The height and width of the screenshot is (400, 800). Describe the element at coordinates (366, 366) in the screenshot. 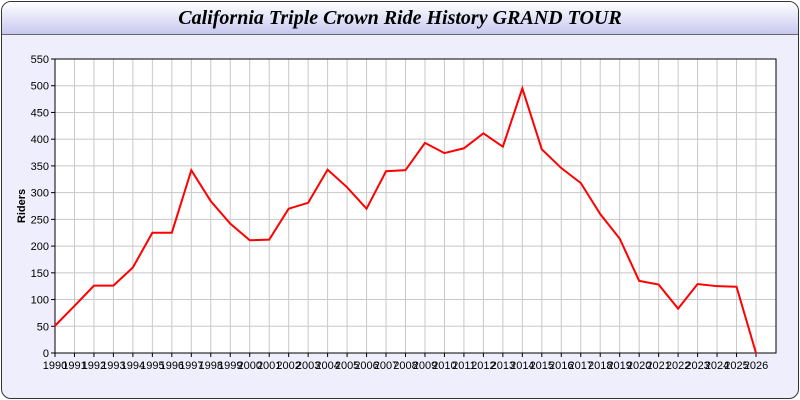

I see `x-tick-label: 2006` at that location.